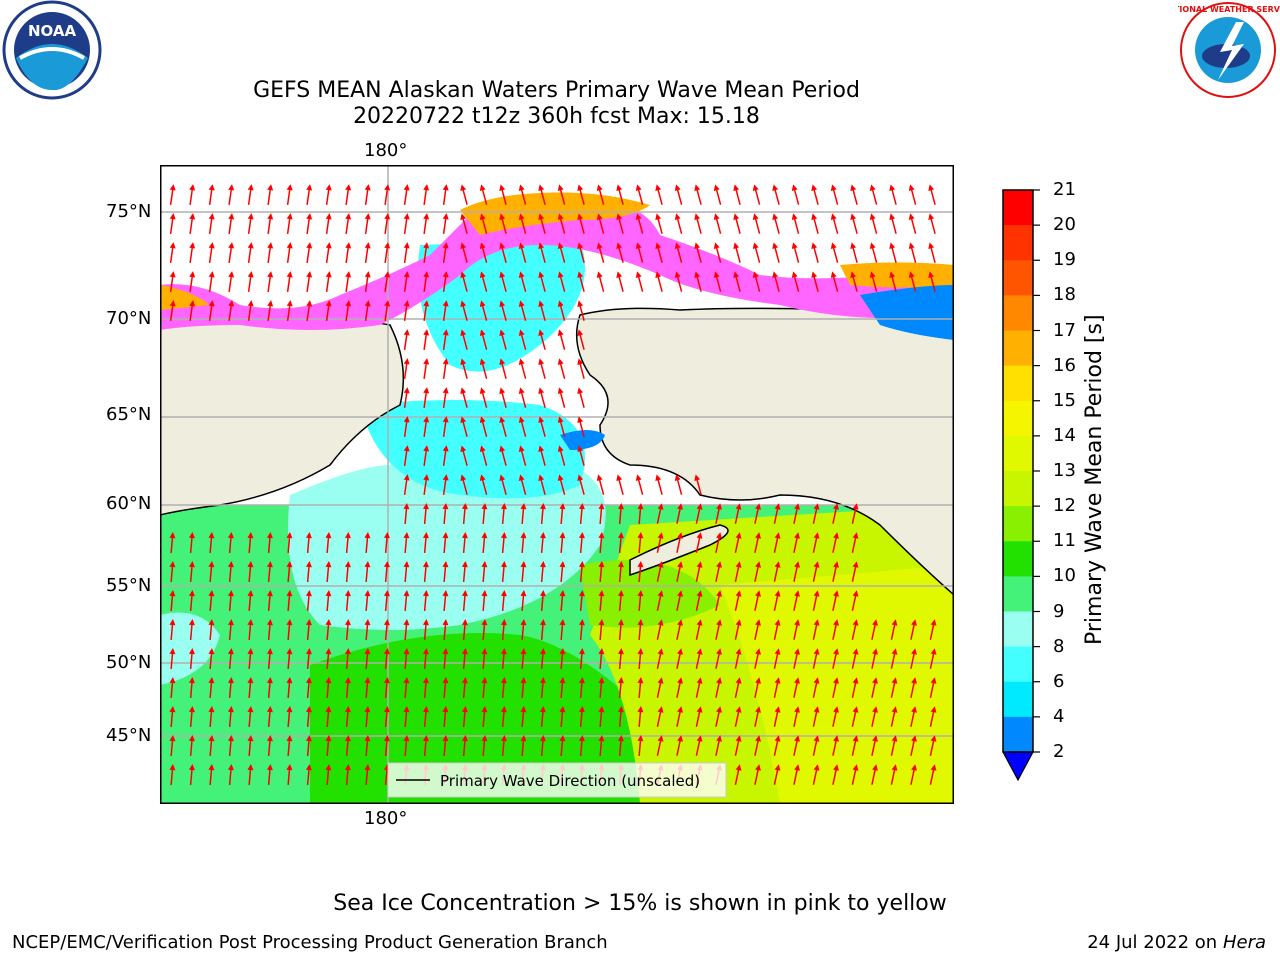 This screenshot has height=960, width=1280. Describe the element at coordinates (1059, 646) in the screenshot. I see `colorbar-tick-label: 8` at that location.